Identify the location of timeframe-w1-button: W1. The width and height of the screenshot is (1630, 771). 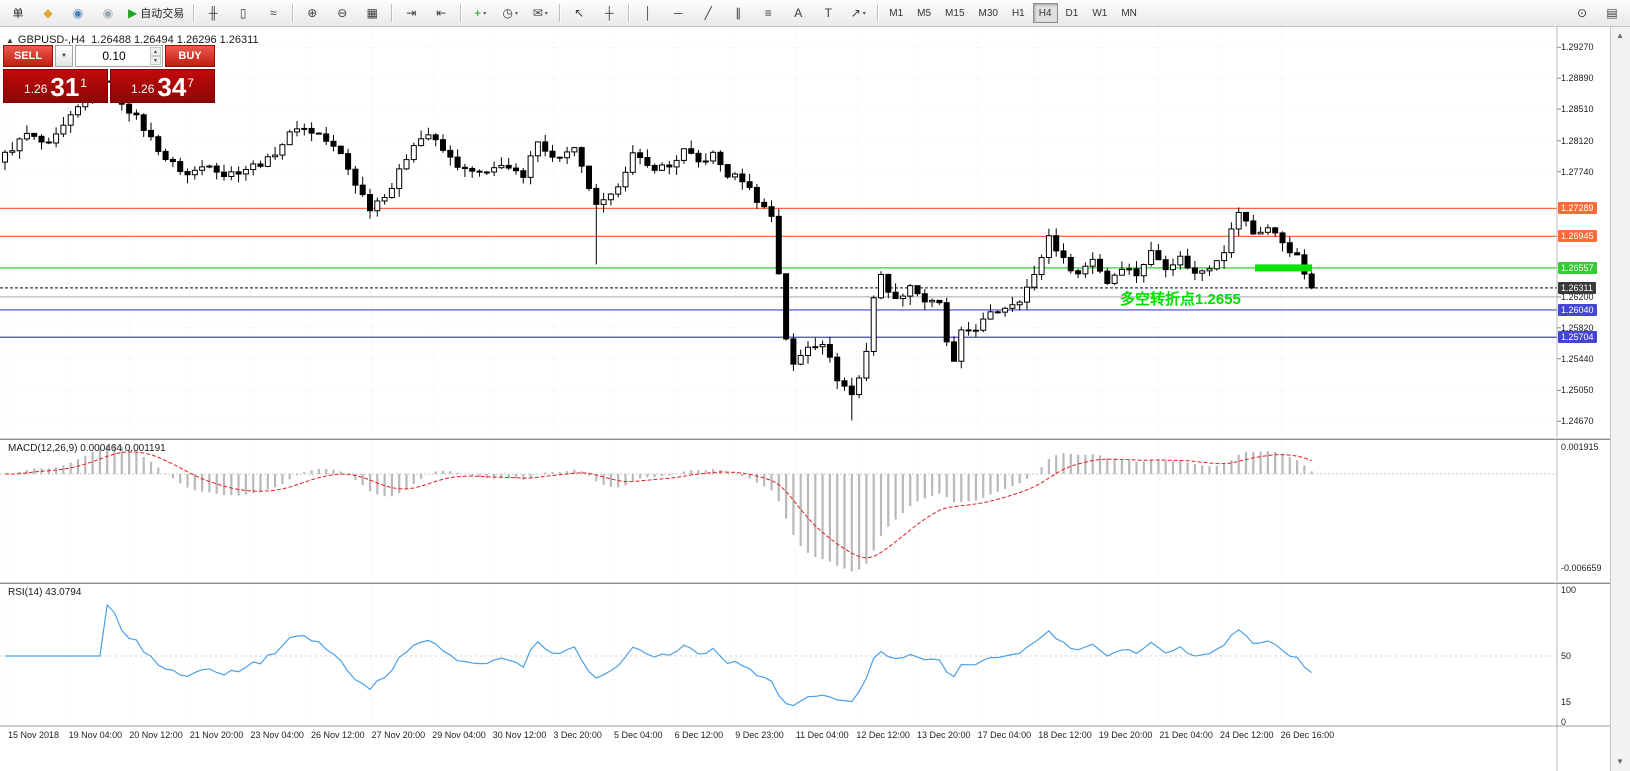
(1100, 13).